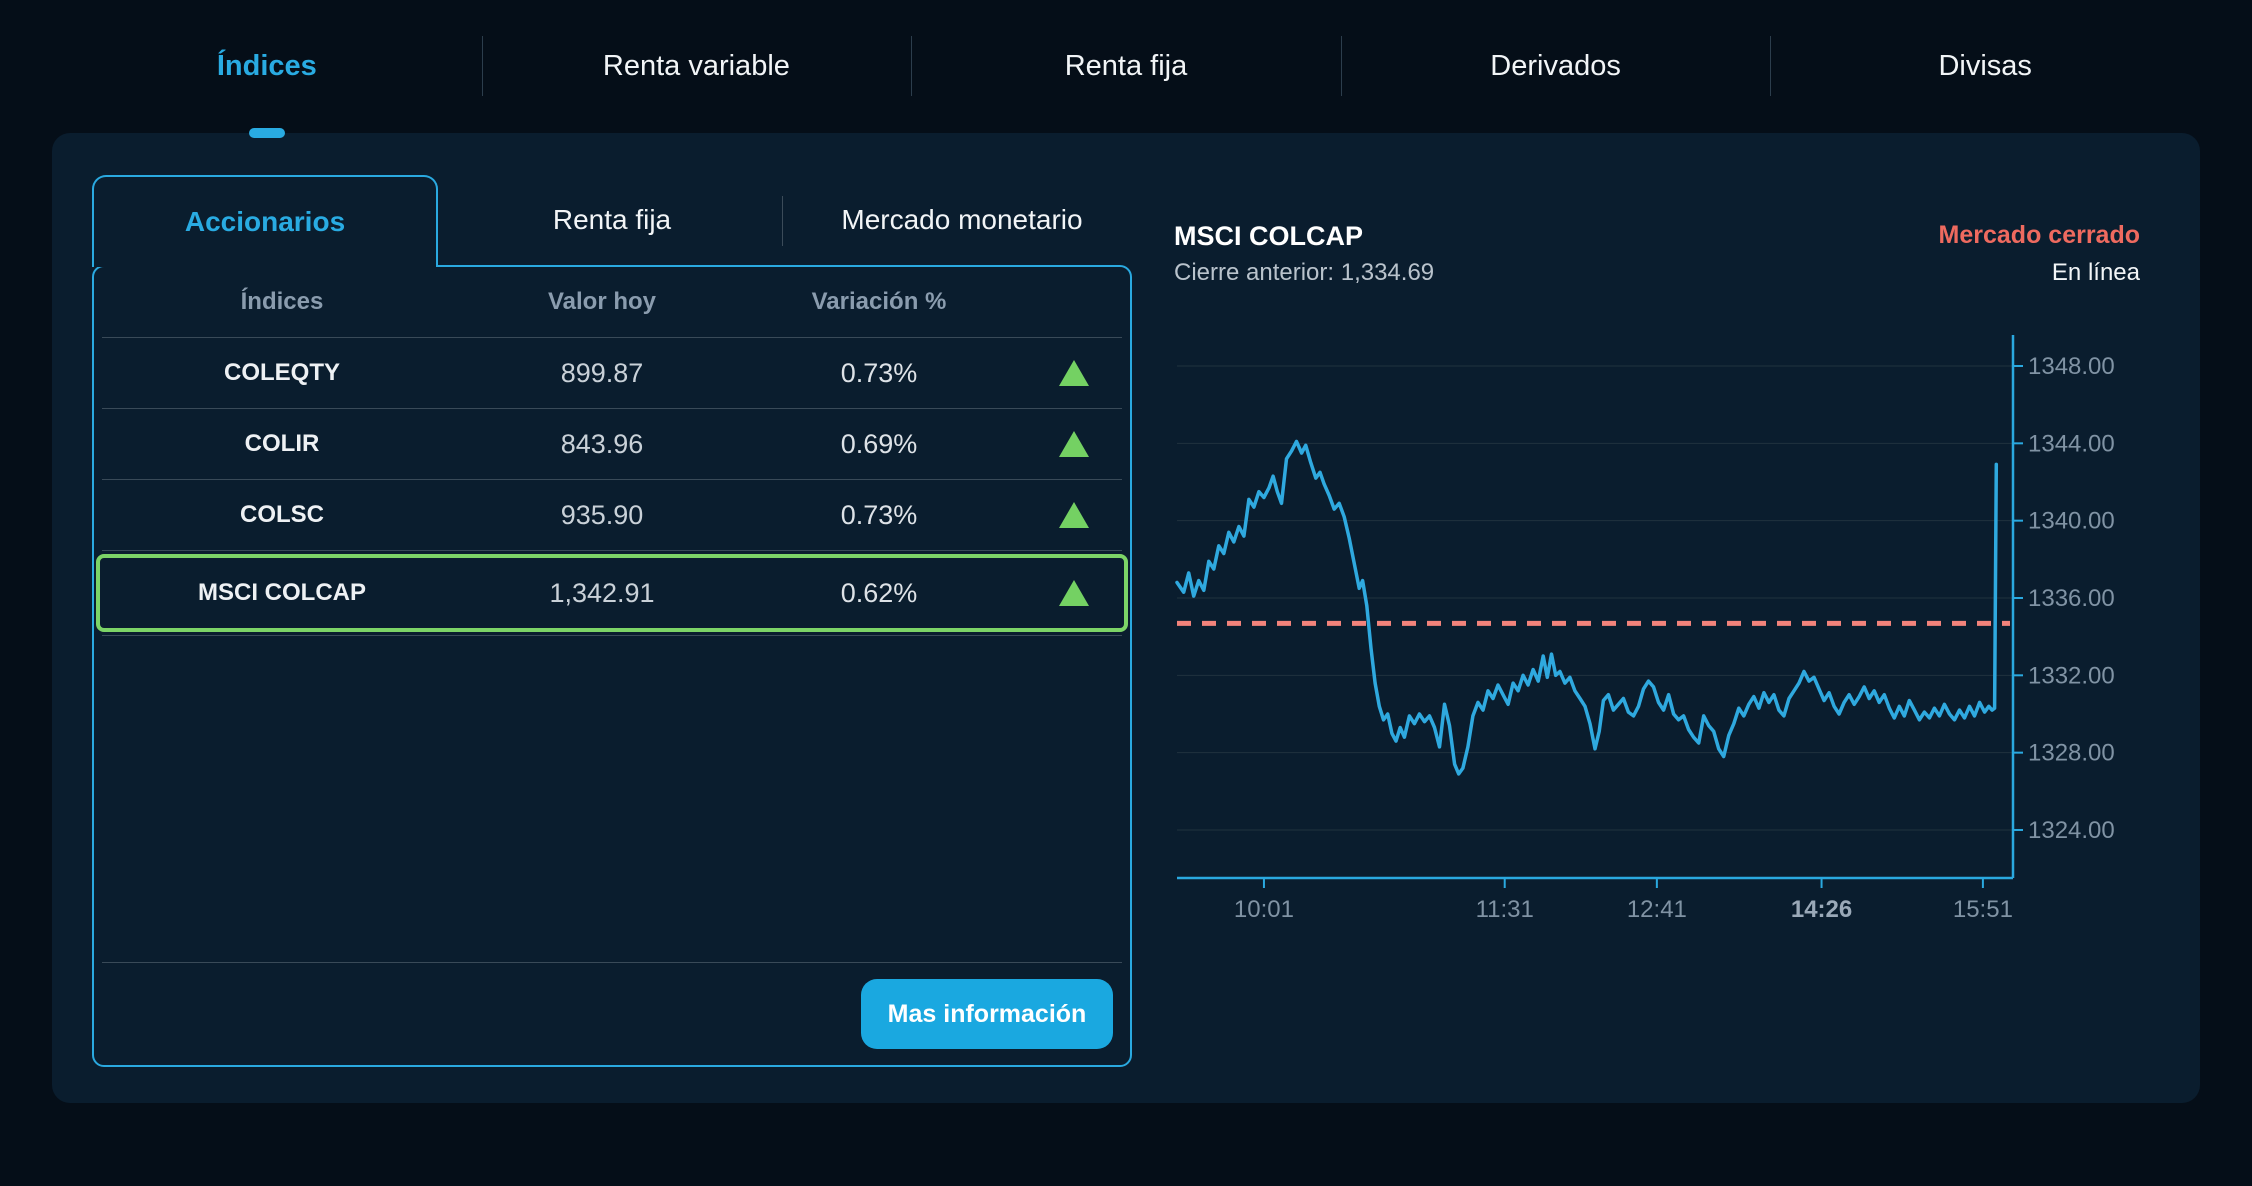 The width and height of the screenshot is (2252, 1186). What do you see at coordinates (2071, 830) in the screenshot?
I see `svg-text: 1324.00` at bounding box center [2071, 830].